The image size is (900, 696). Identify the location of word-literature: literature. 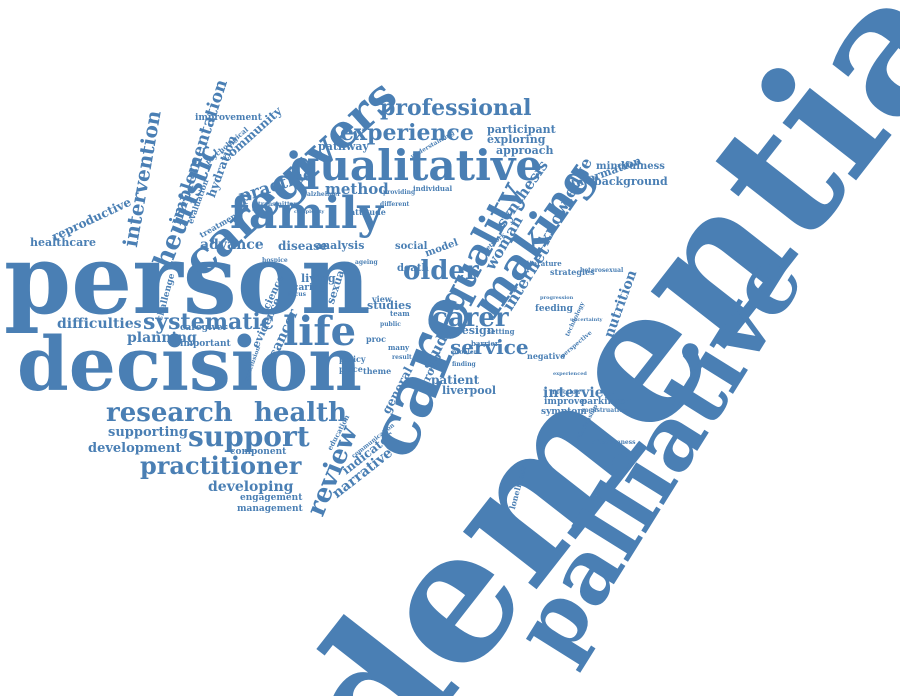
(543, 263).